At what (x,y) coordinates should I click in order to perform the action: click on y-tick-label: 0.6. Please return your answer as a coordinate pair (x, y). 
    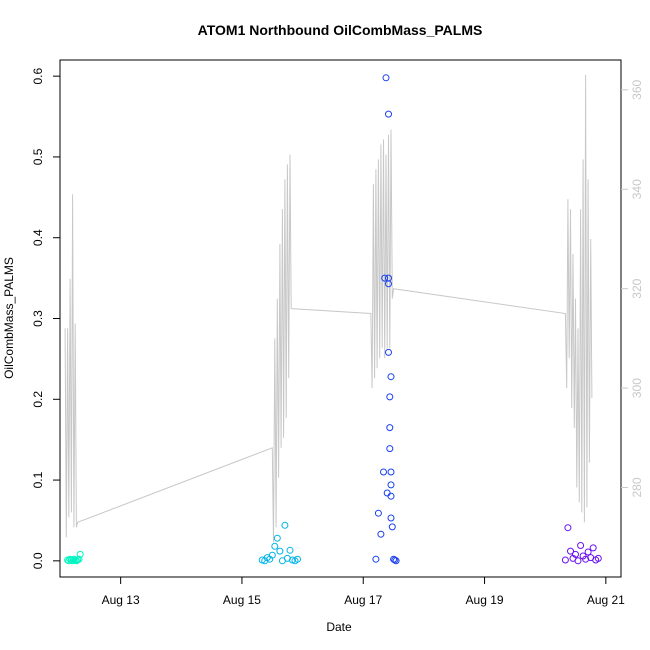
    Looking at the image, I should click on (38, 75).